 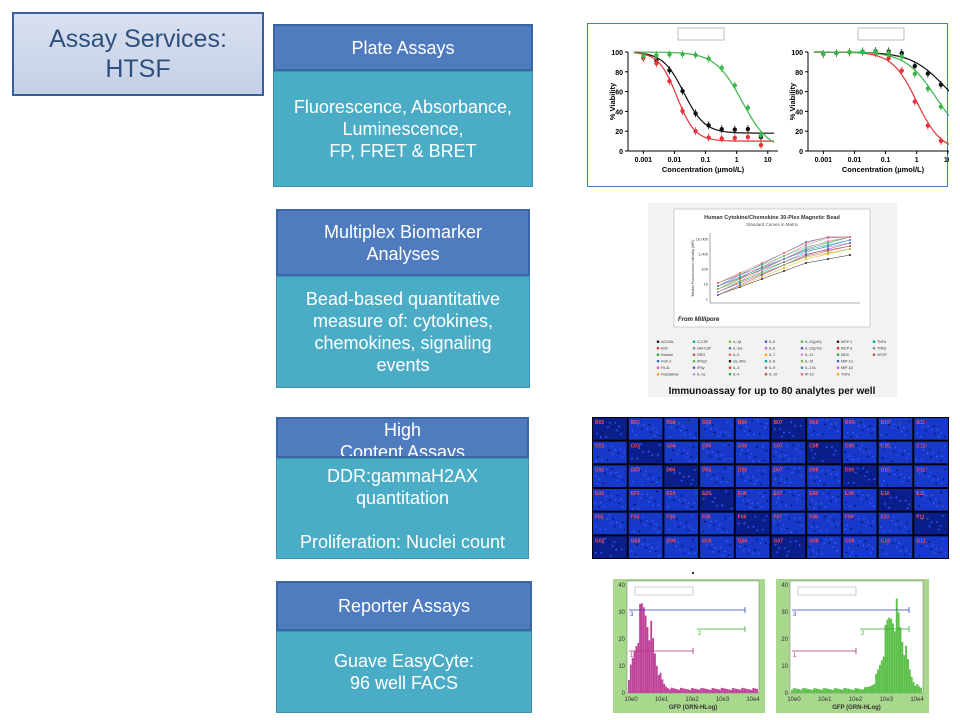 What do you see at coordinates (670, 375) in the screenshot?
I see `legend-label: Fractalkine` at bounding box center [670, 375].